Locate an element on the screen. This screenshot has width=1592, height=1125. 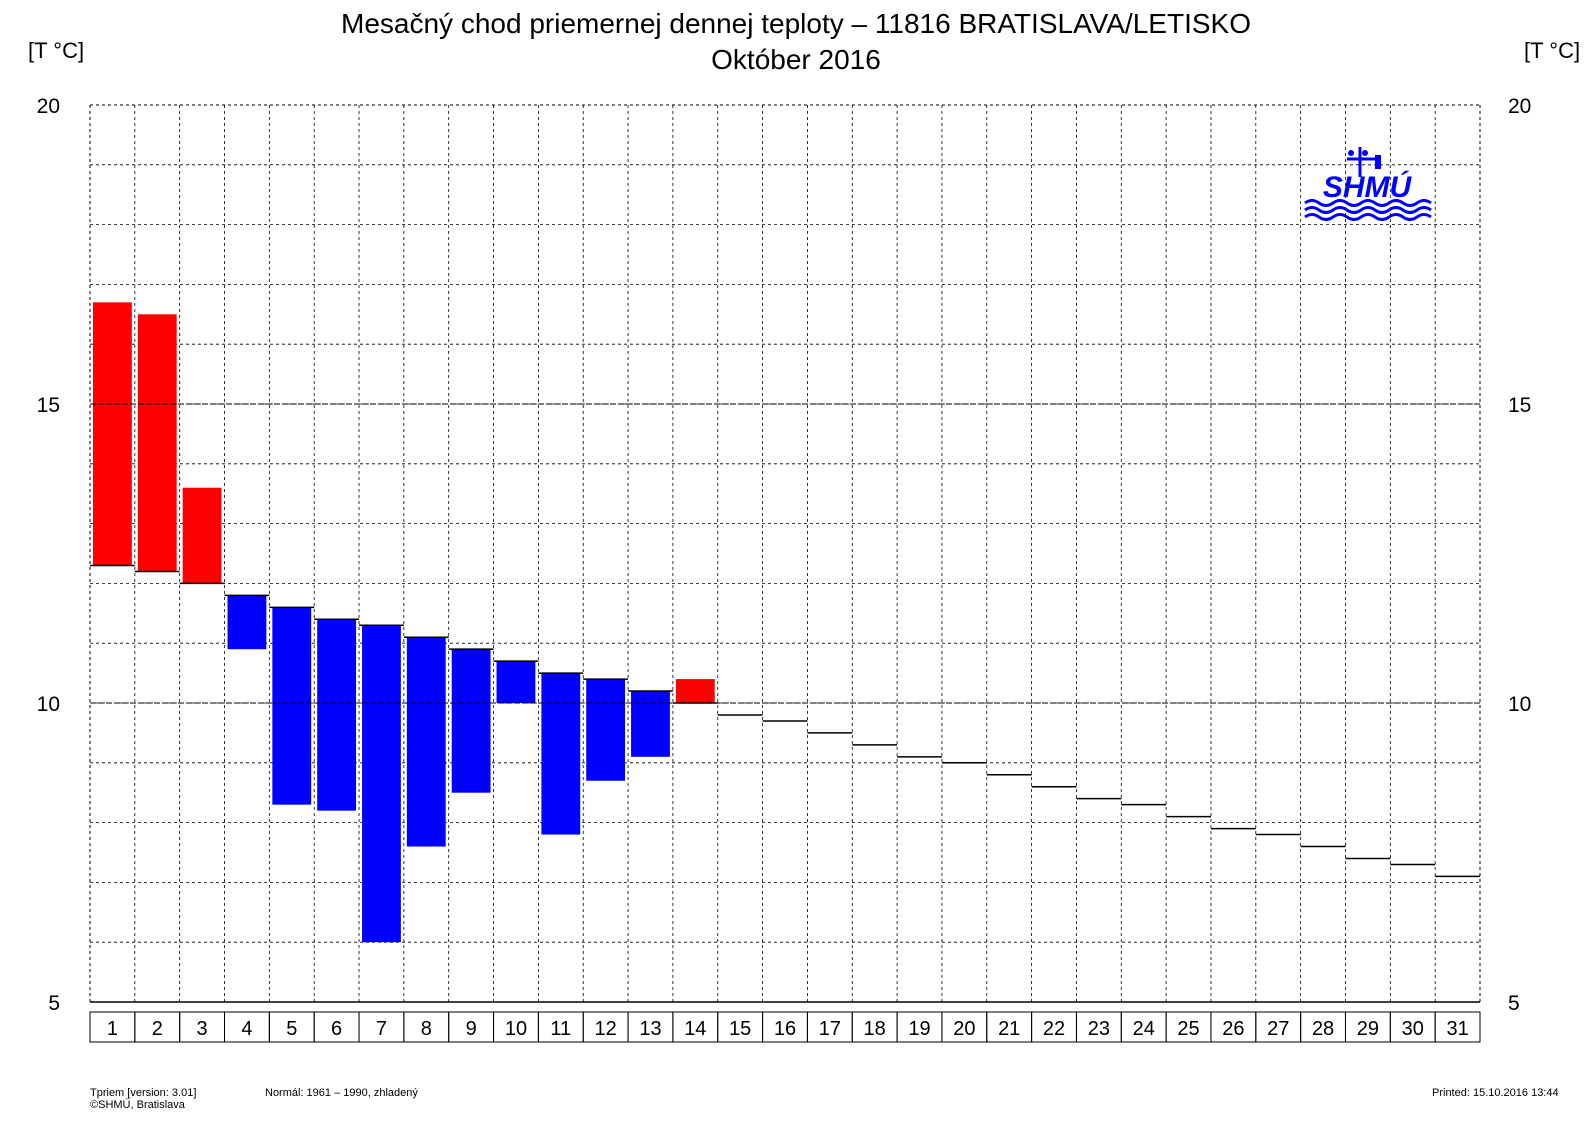
footer-copyright: ©SHMÚ, Bratislava is located at coordinates (137, 1105).